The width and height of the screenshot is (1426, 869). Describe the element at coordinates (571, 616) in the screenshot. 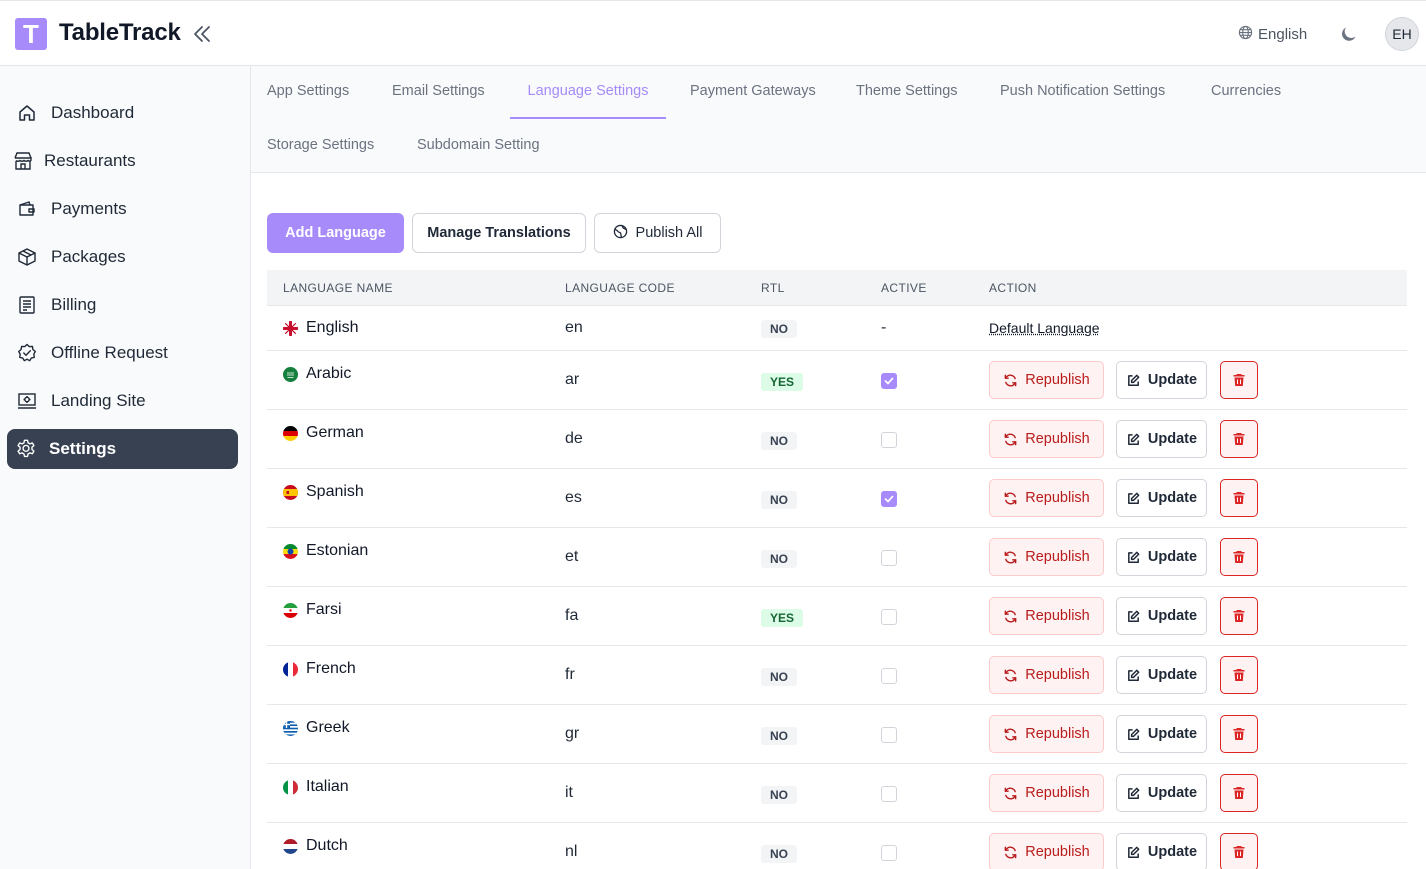

I see `language-code: fa` at that location.